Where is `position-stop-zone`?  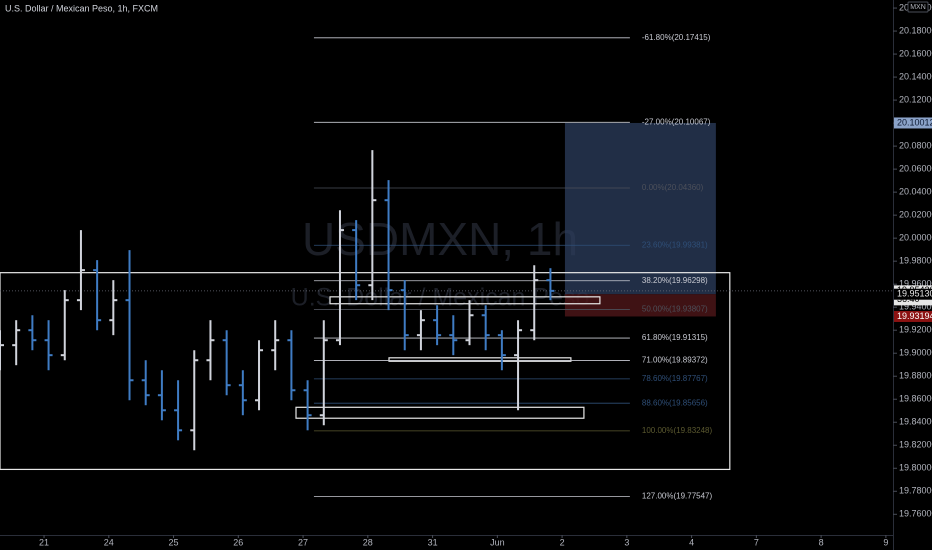 position-stop-zone is located at coordinates (640, 305).